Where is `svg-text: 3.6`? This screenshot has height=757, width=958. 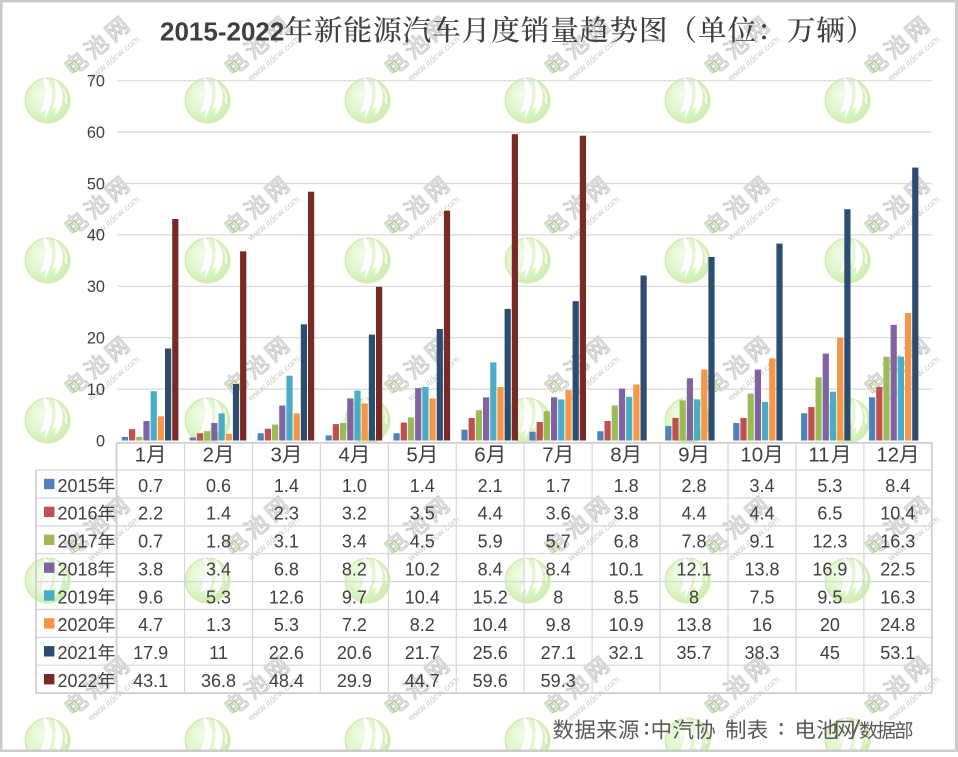
svg-text: 3.6 is located at coordinates (558, 514).